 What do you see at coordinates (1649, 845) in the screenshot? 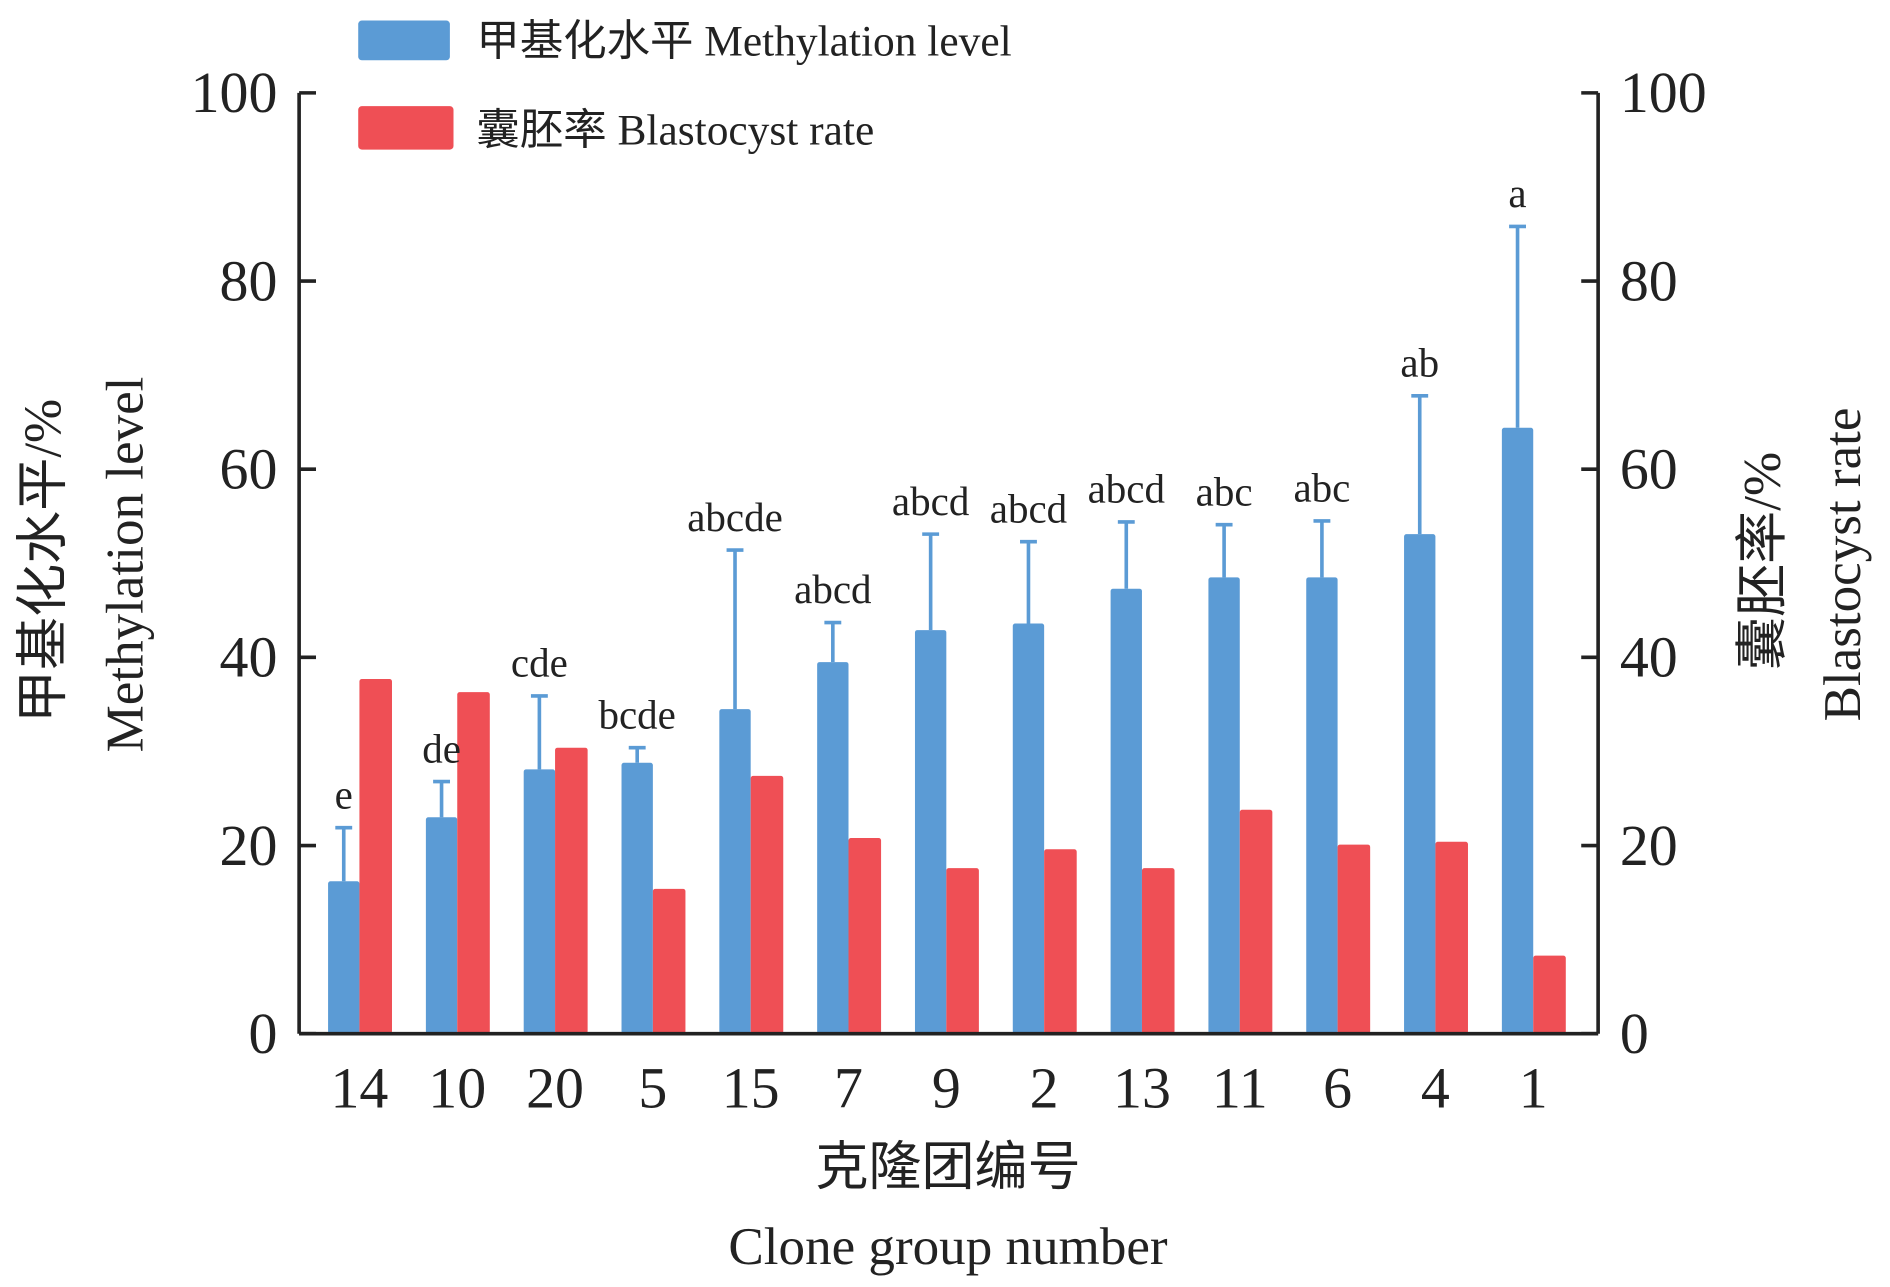
I see `y-tick-label-right: 20` at bounding box center [1649, 845].